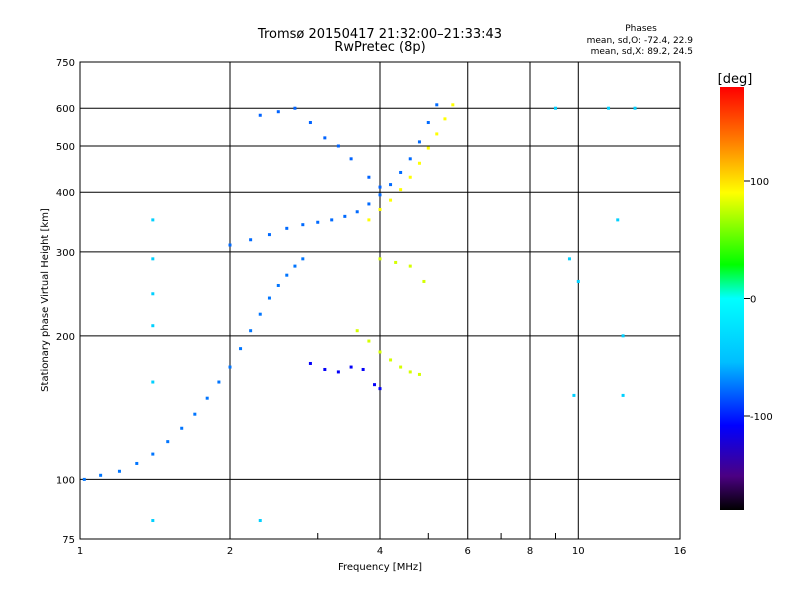  I want to click on y-tick-label: 75, so click(68, 540).